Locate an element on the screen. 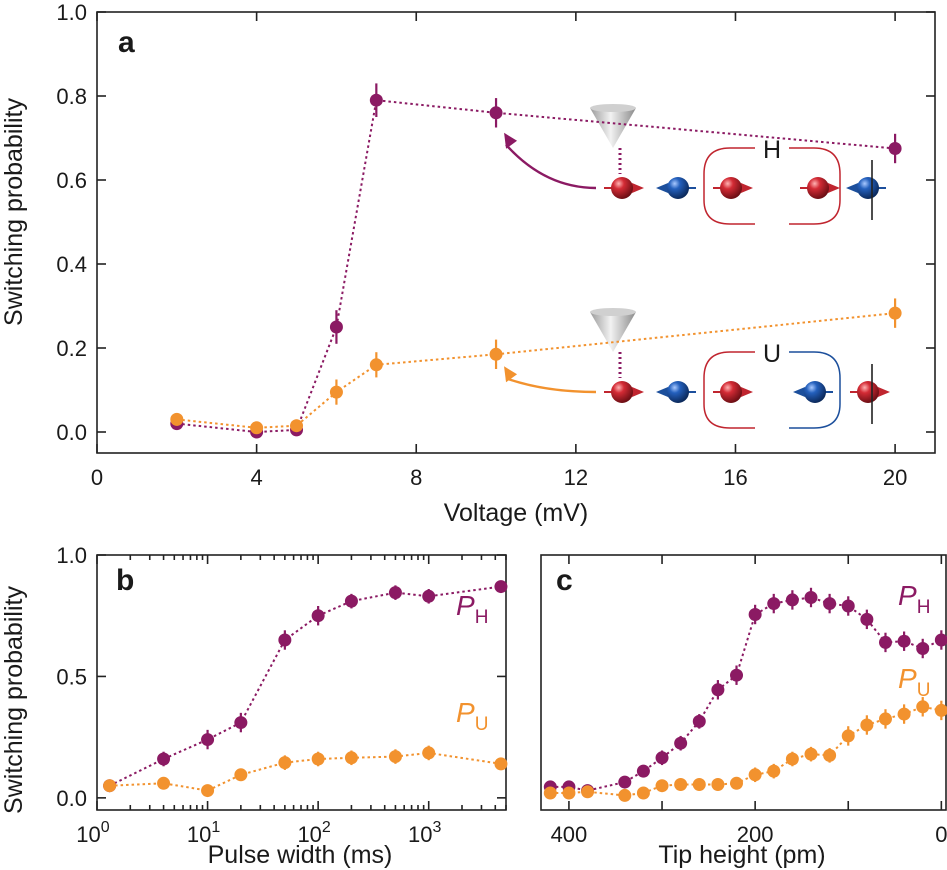  x-tick-label: 12 is located at coordinates (576, 477).